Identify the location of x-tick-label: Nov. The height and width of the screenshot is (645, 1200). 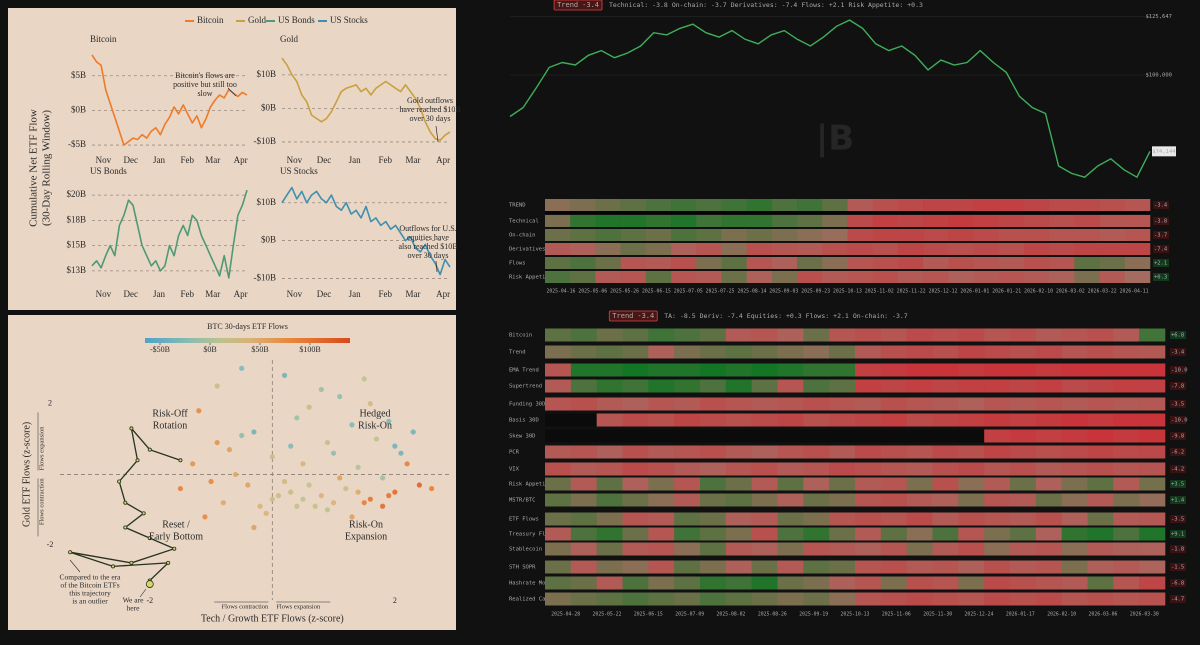
(104, 160).